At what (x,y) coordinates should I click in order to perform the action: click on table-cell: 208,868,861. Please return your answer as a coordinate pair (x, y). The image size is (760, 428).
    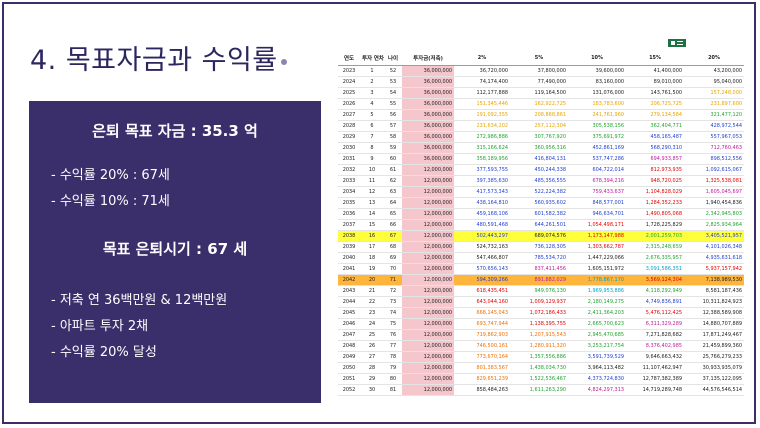
    Looking at the image, I should click on (539, 115).